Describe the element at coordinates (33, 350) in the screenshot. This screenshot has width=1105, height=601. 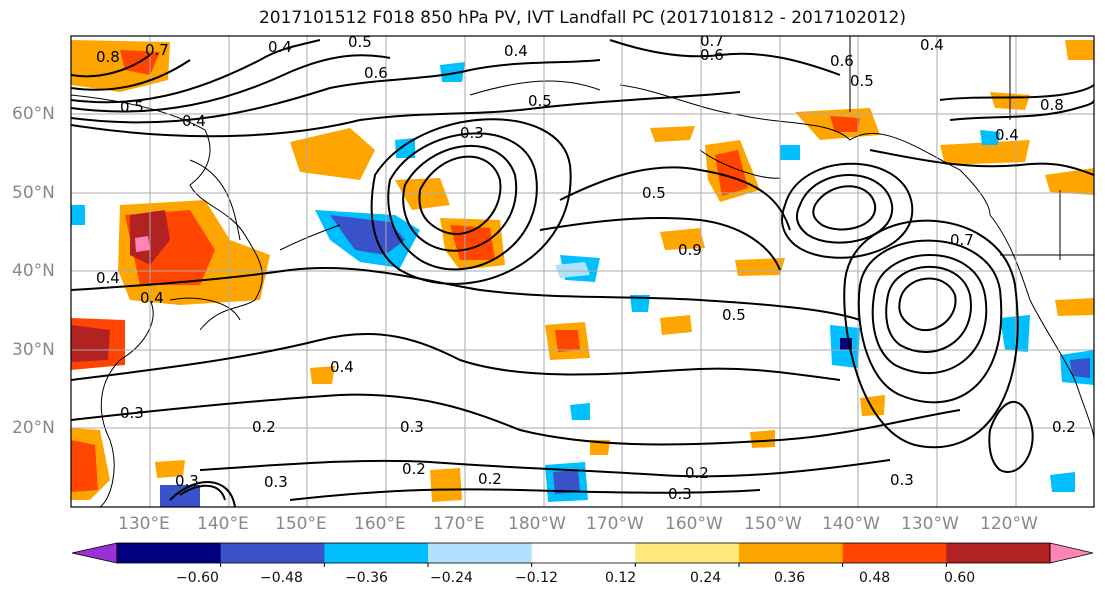
I see `lat-label: 30°N` at that location.